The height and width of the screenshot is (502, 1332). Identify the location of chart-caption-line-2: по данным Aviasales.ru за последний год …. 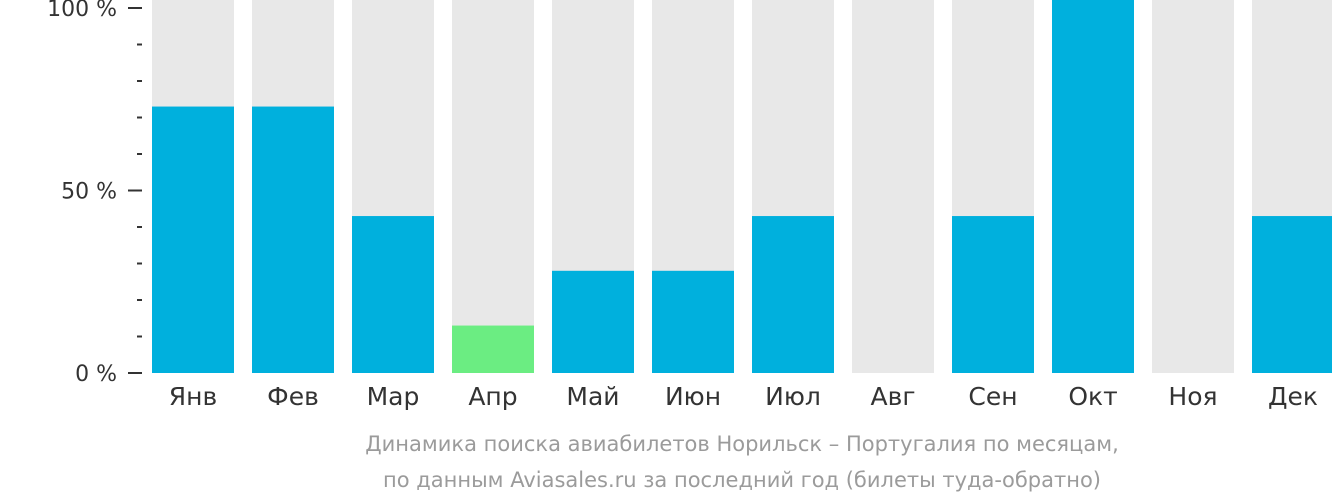
(742, 480).